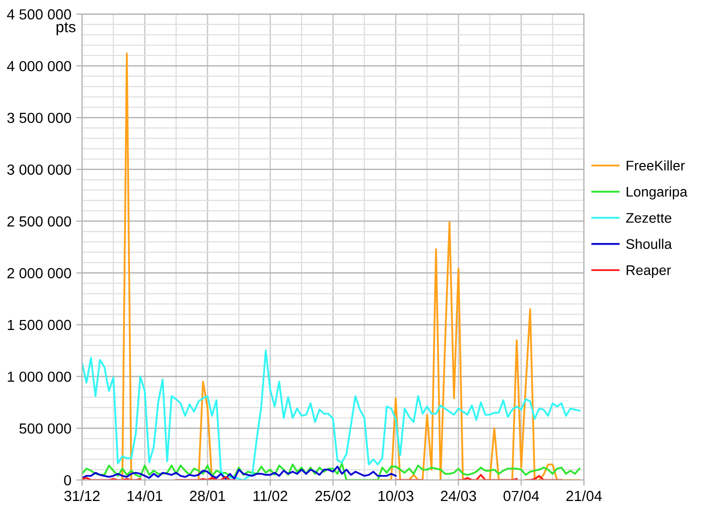 This screenshot has height=512, width=701. I want to click on y-tick-label: 3 500 000, so click(39, 118).